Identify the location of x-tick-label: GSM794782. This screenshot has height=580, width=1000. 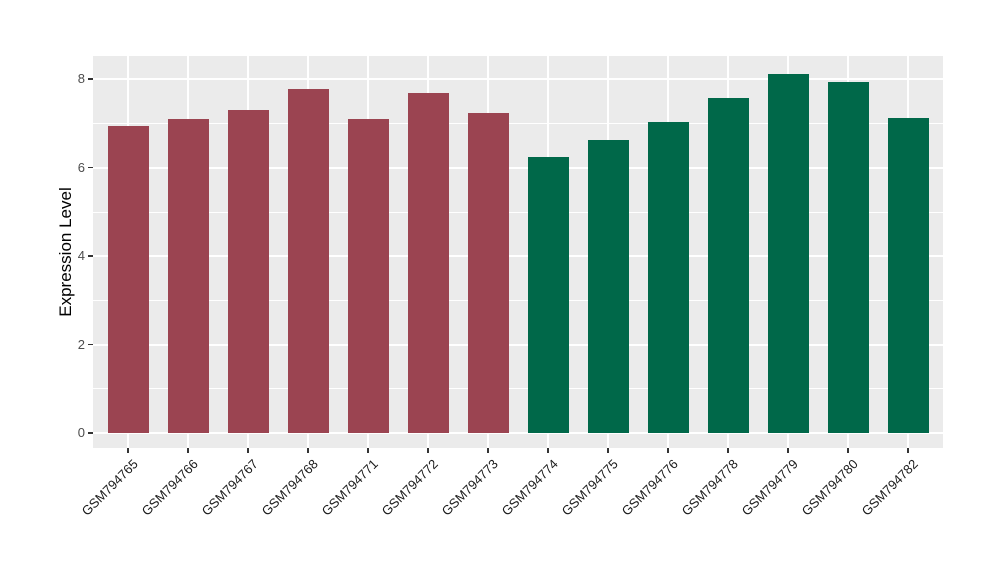
(889, 487).